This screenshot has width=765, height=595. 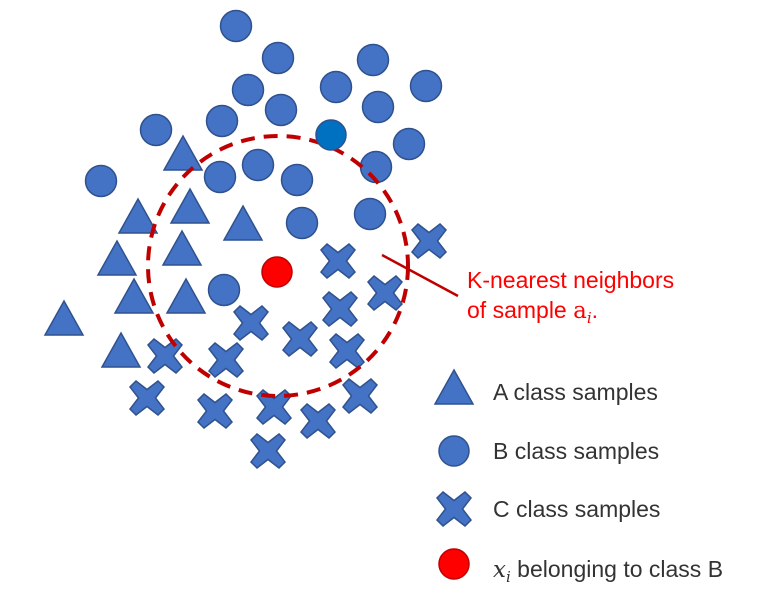 What do you see at coordinates (454, 386) in the screenshot?
I see `legend-triangle-icon` at bounding box center [454, 386].